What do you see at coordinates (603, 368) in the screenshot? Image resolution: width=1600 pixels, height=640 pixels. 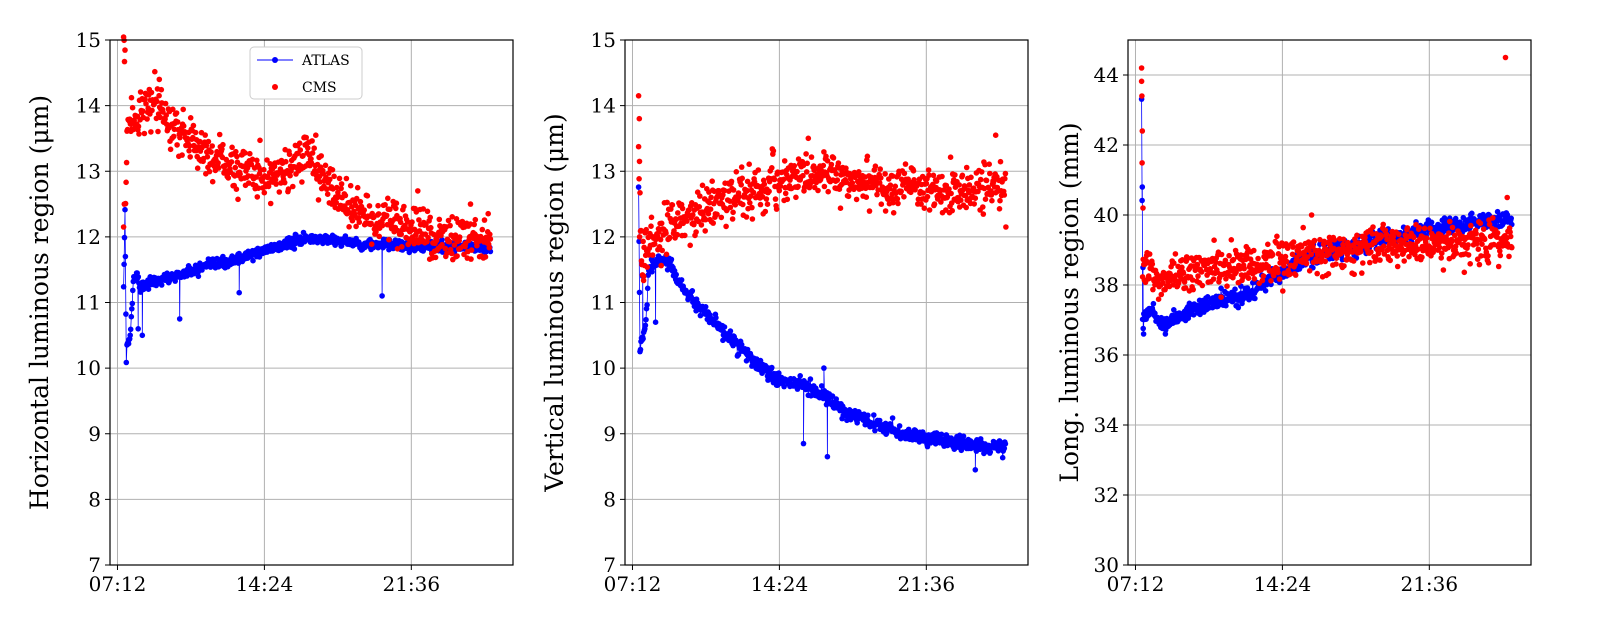 I see `y-tick-label: 10` at bounding box center [603, 368].